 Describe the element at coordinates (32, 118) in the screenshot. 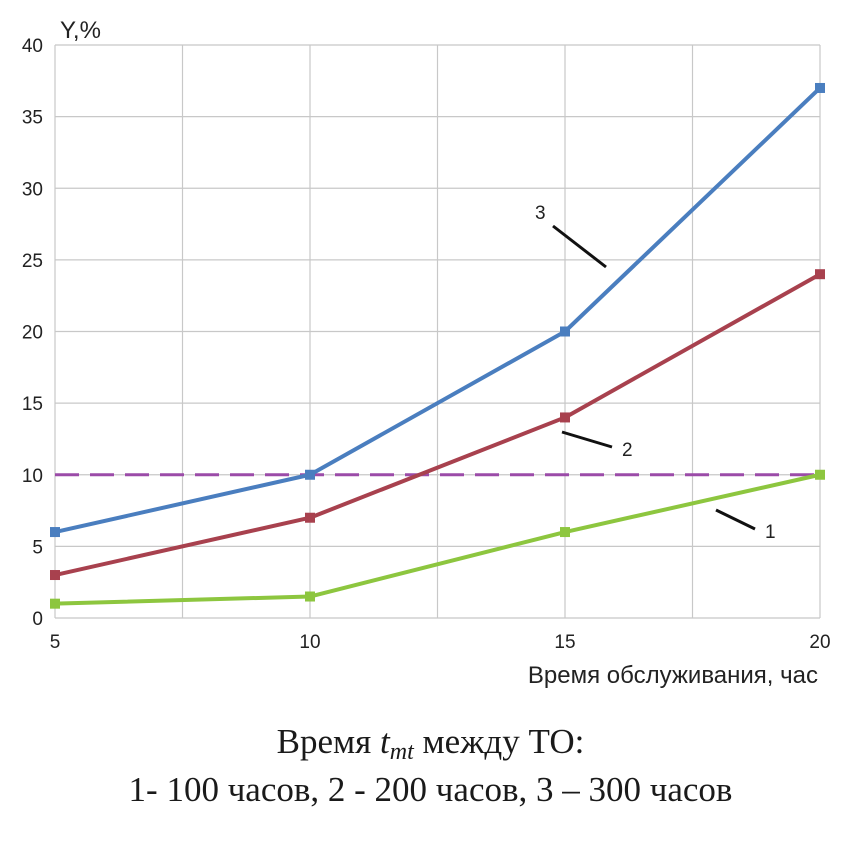

I see `y-tick-label: 35` at that location.